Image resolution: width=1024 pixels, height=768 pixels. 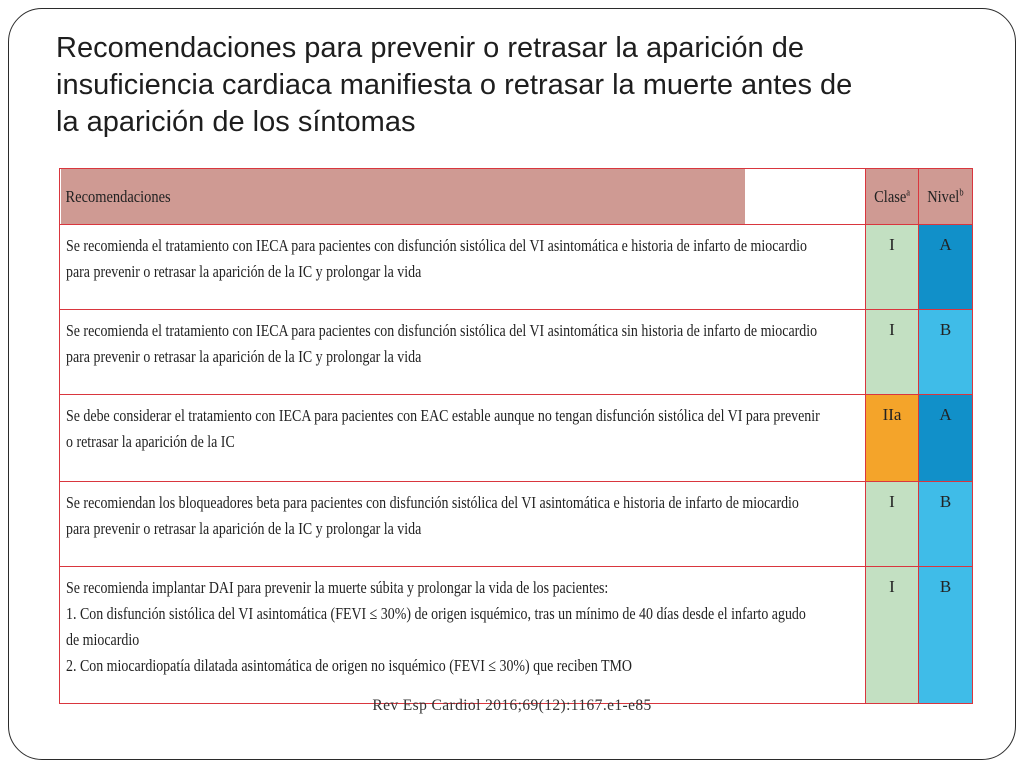 I want to click on header-level: Nivelb, so click(x=945, y=196).